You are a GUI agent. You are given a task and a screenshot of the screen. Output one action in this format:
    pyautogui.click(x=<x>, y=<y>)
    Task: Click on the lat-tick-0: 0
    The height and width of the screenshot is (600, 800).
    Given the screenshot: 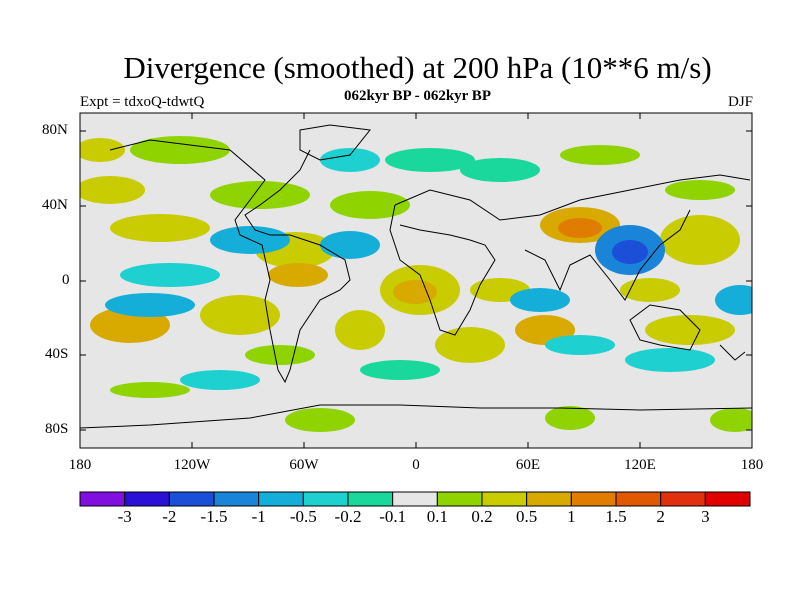 What is the action you would take?
    pyautogui.click(x=66, y=280)
    